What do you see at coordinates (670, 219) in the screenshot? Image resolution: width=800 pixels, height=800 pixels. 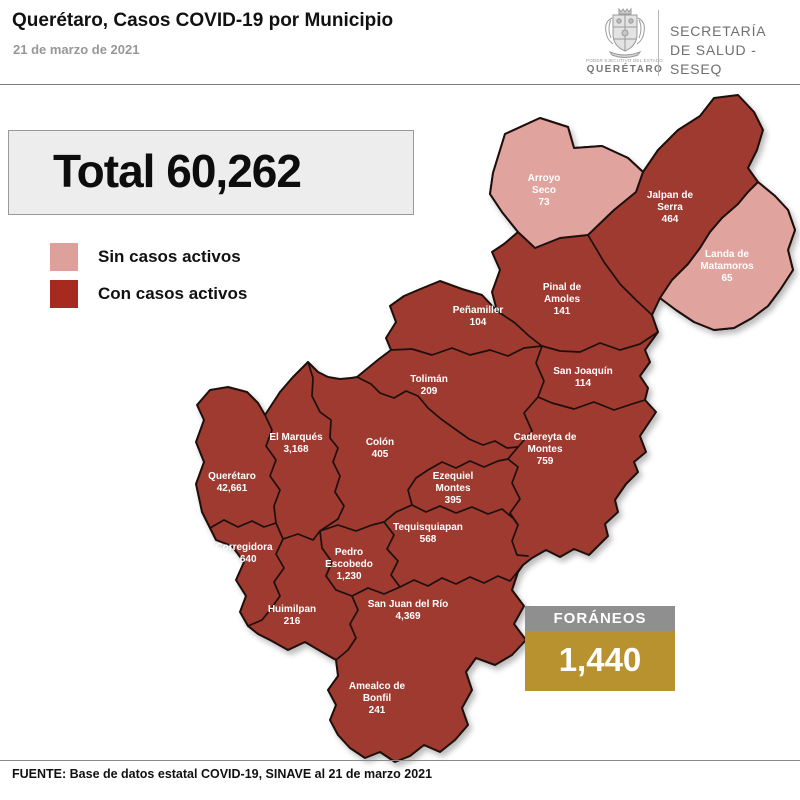 I see `municipality-cases: 464` at bounding box center [670, 219].